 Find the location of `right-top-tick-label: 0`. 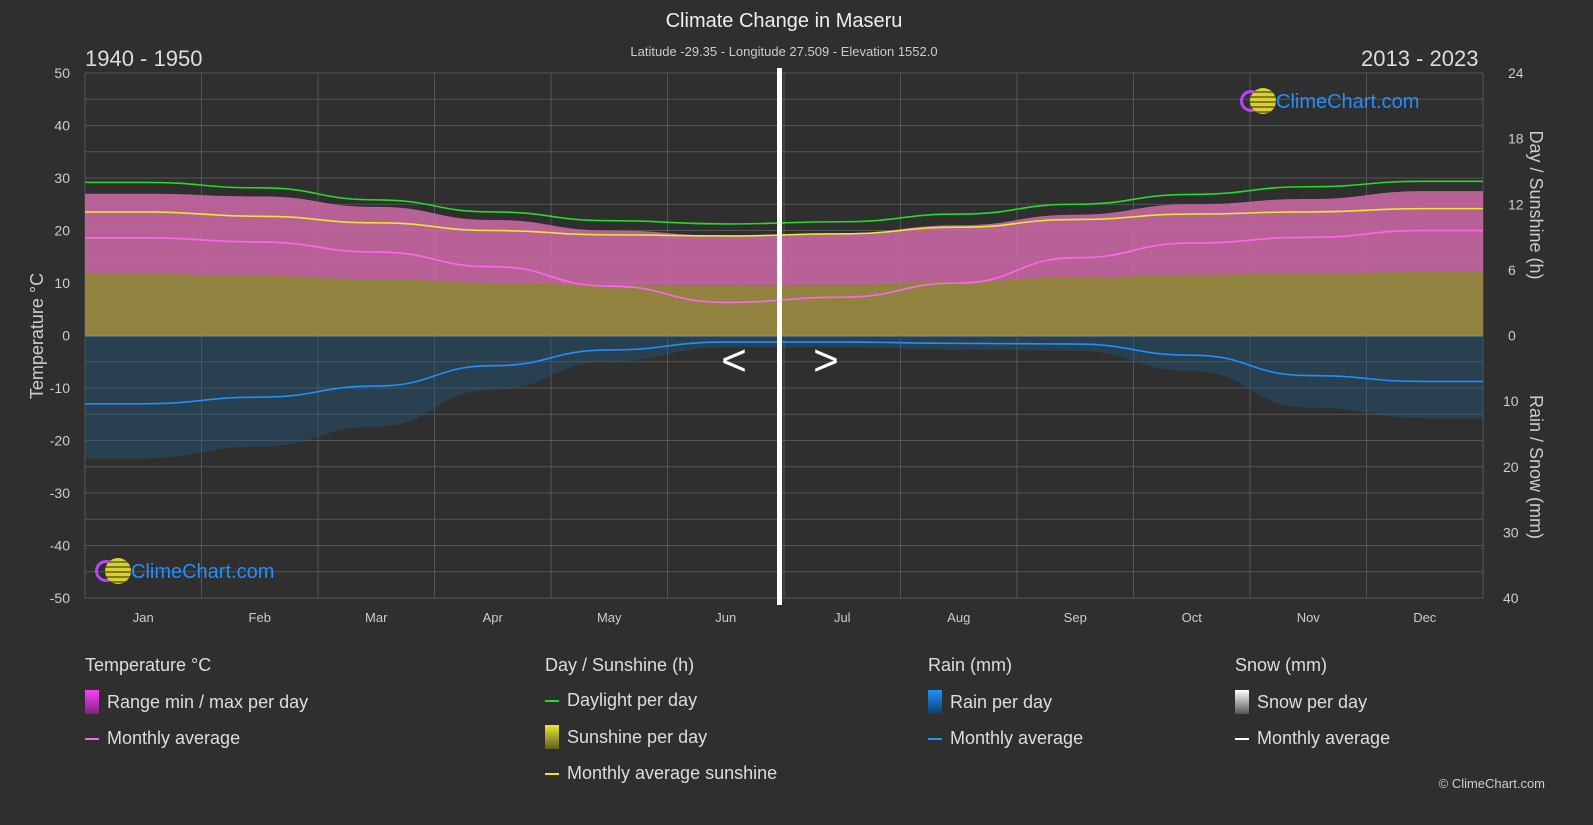

right-top-tick-label: 0 is located at coordinates (1512, 336).